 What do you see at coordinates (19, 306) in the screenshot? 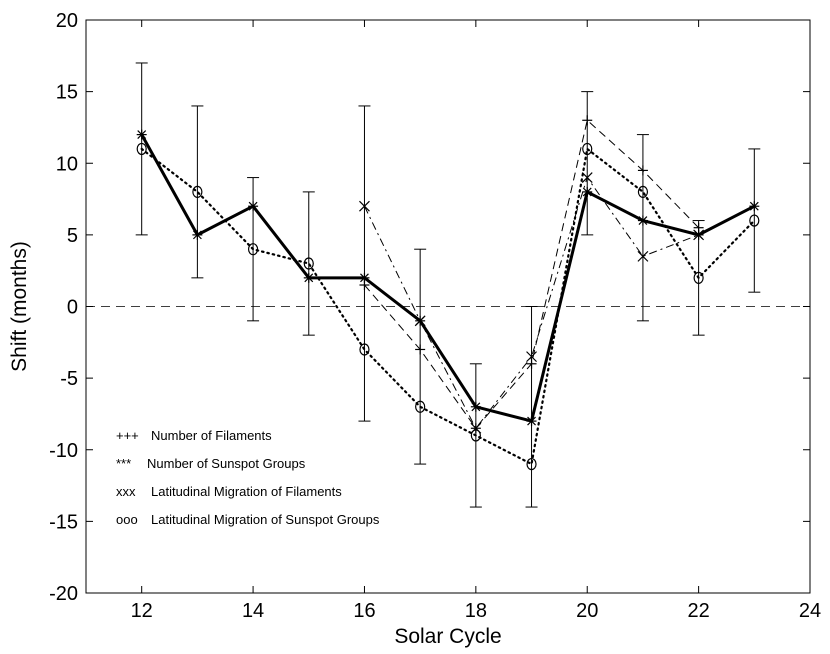
I see `y-axis-label: Shift (months)` at bounding box center [19, 306].